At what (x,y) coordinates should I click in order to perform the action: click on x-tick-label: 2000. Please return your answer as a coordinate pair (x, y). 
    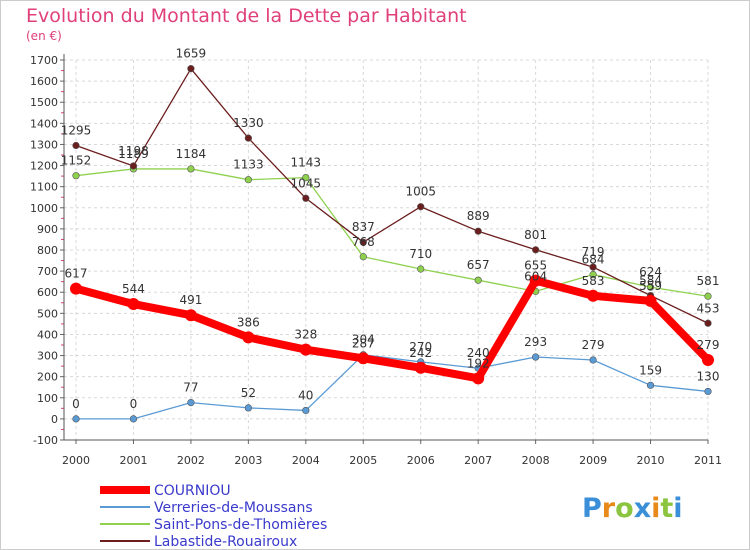
    Looking at the image, I should click on (76, 460).